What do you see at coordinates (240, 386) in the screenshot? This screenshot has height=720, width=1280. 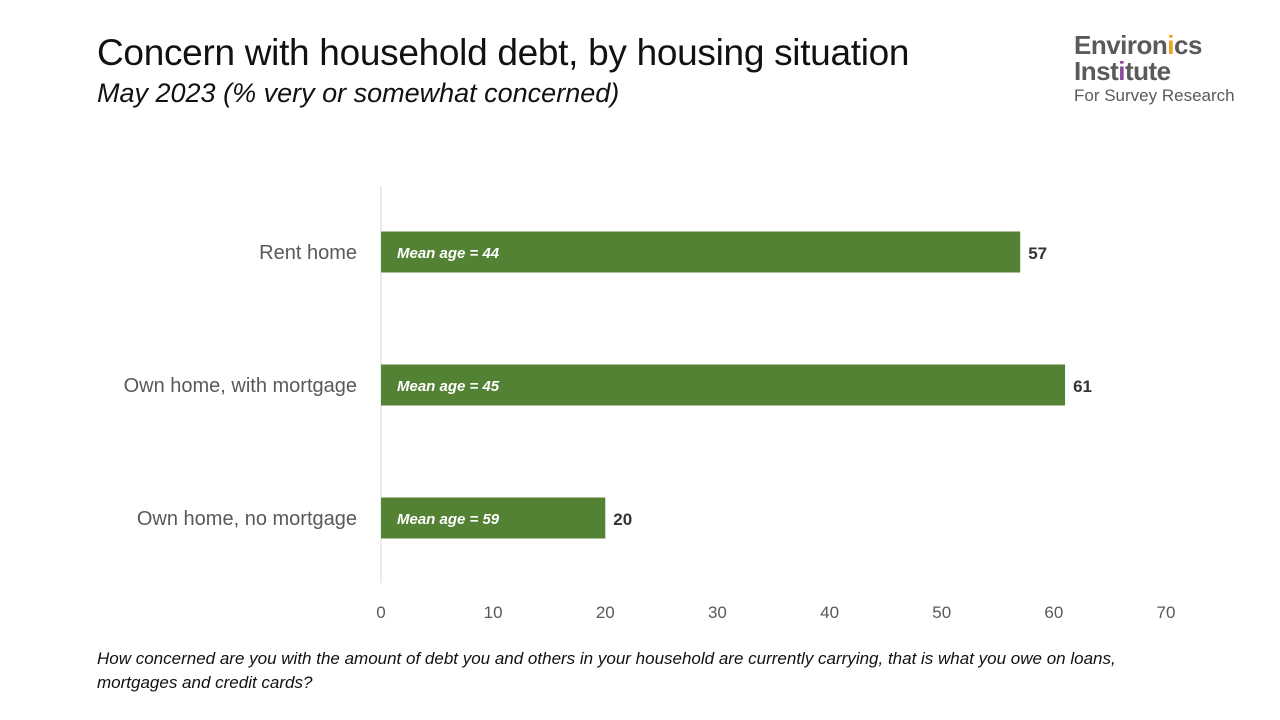 I see `category-label: Own home, with mortgage` at bounding box center [240, 386].